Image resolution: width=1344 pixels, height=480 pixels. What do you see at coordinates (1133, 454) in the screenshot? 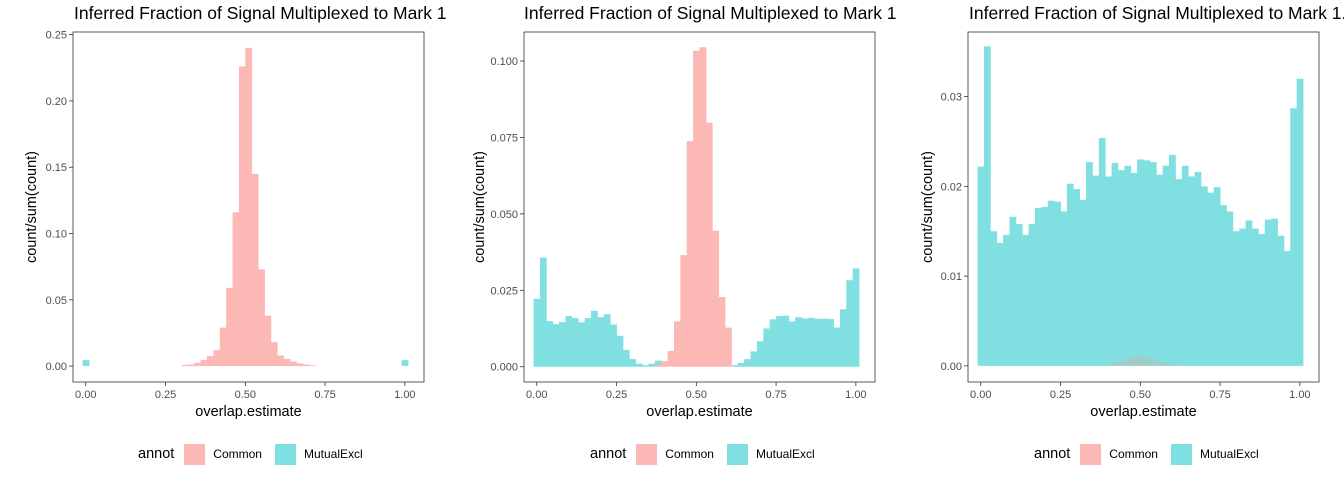
I see `legend-label-common: Common` at bounding box center [1133, 454].